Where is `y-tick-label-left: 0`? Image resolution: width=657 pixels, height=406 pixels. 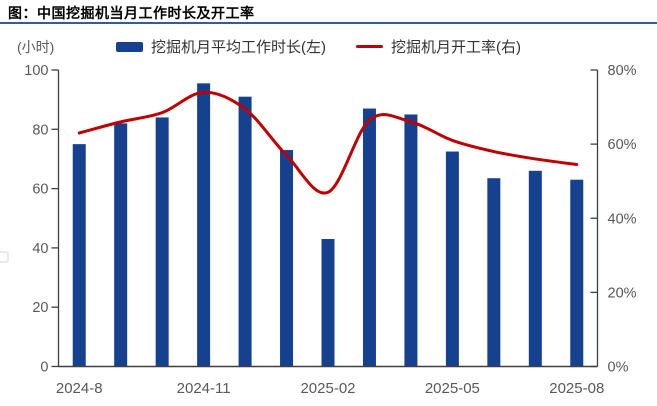 y-tick-label-left: 0 is located at coordinates (44, 368).